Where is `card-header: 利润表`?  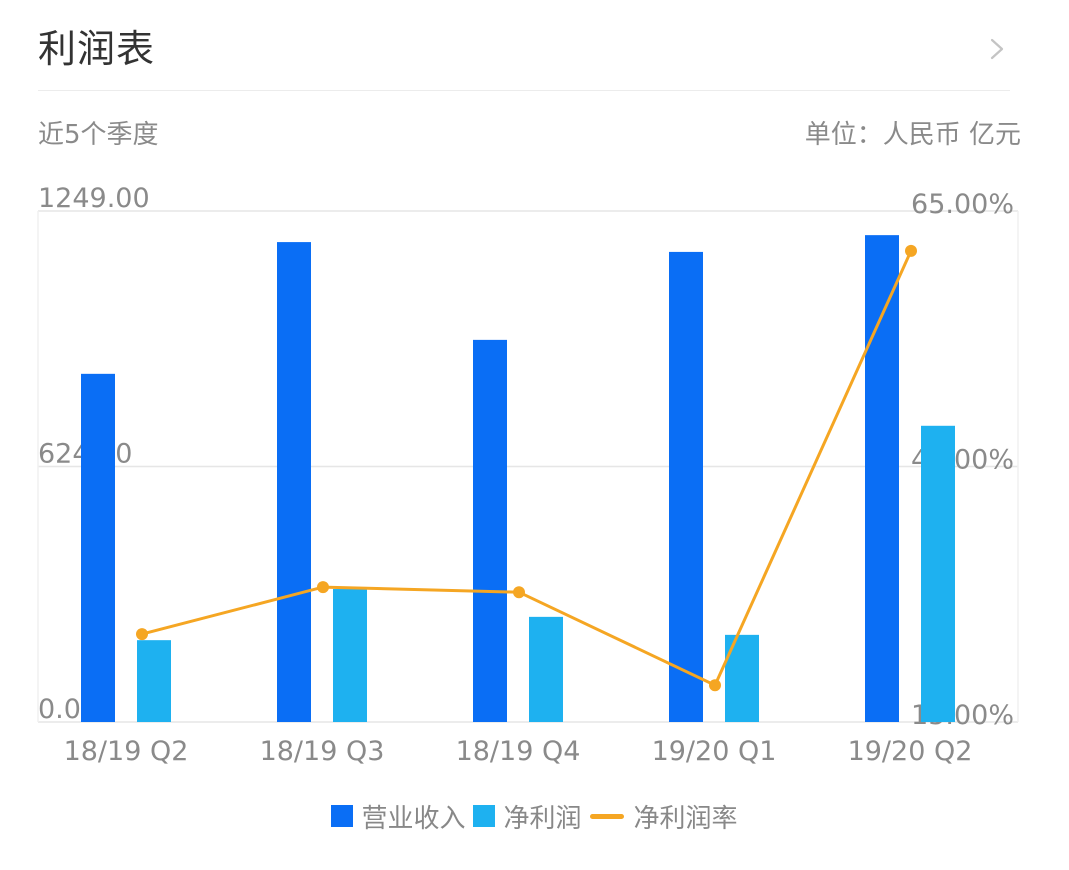
card-header: 利润表 is located at coordinates (524, 52).